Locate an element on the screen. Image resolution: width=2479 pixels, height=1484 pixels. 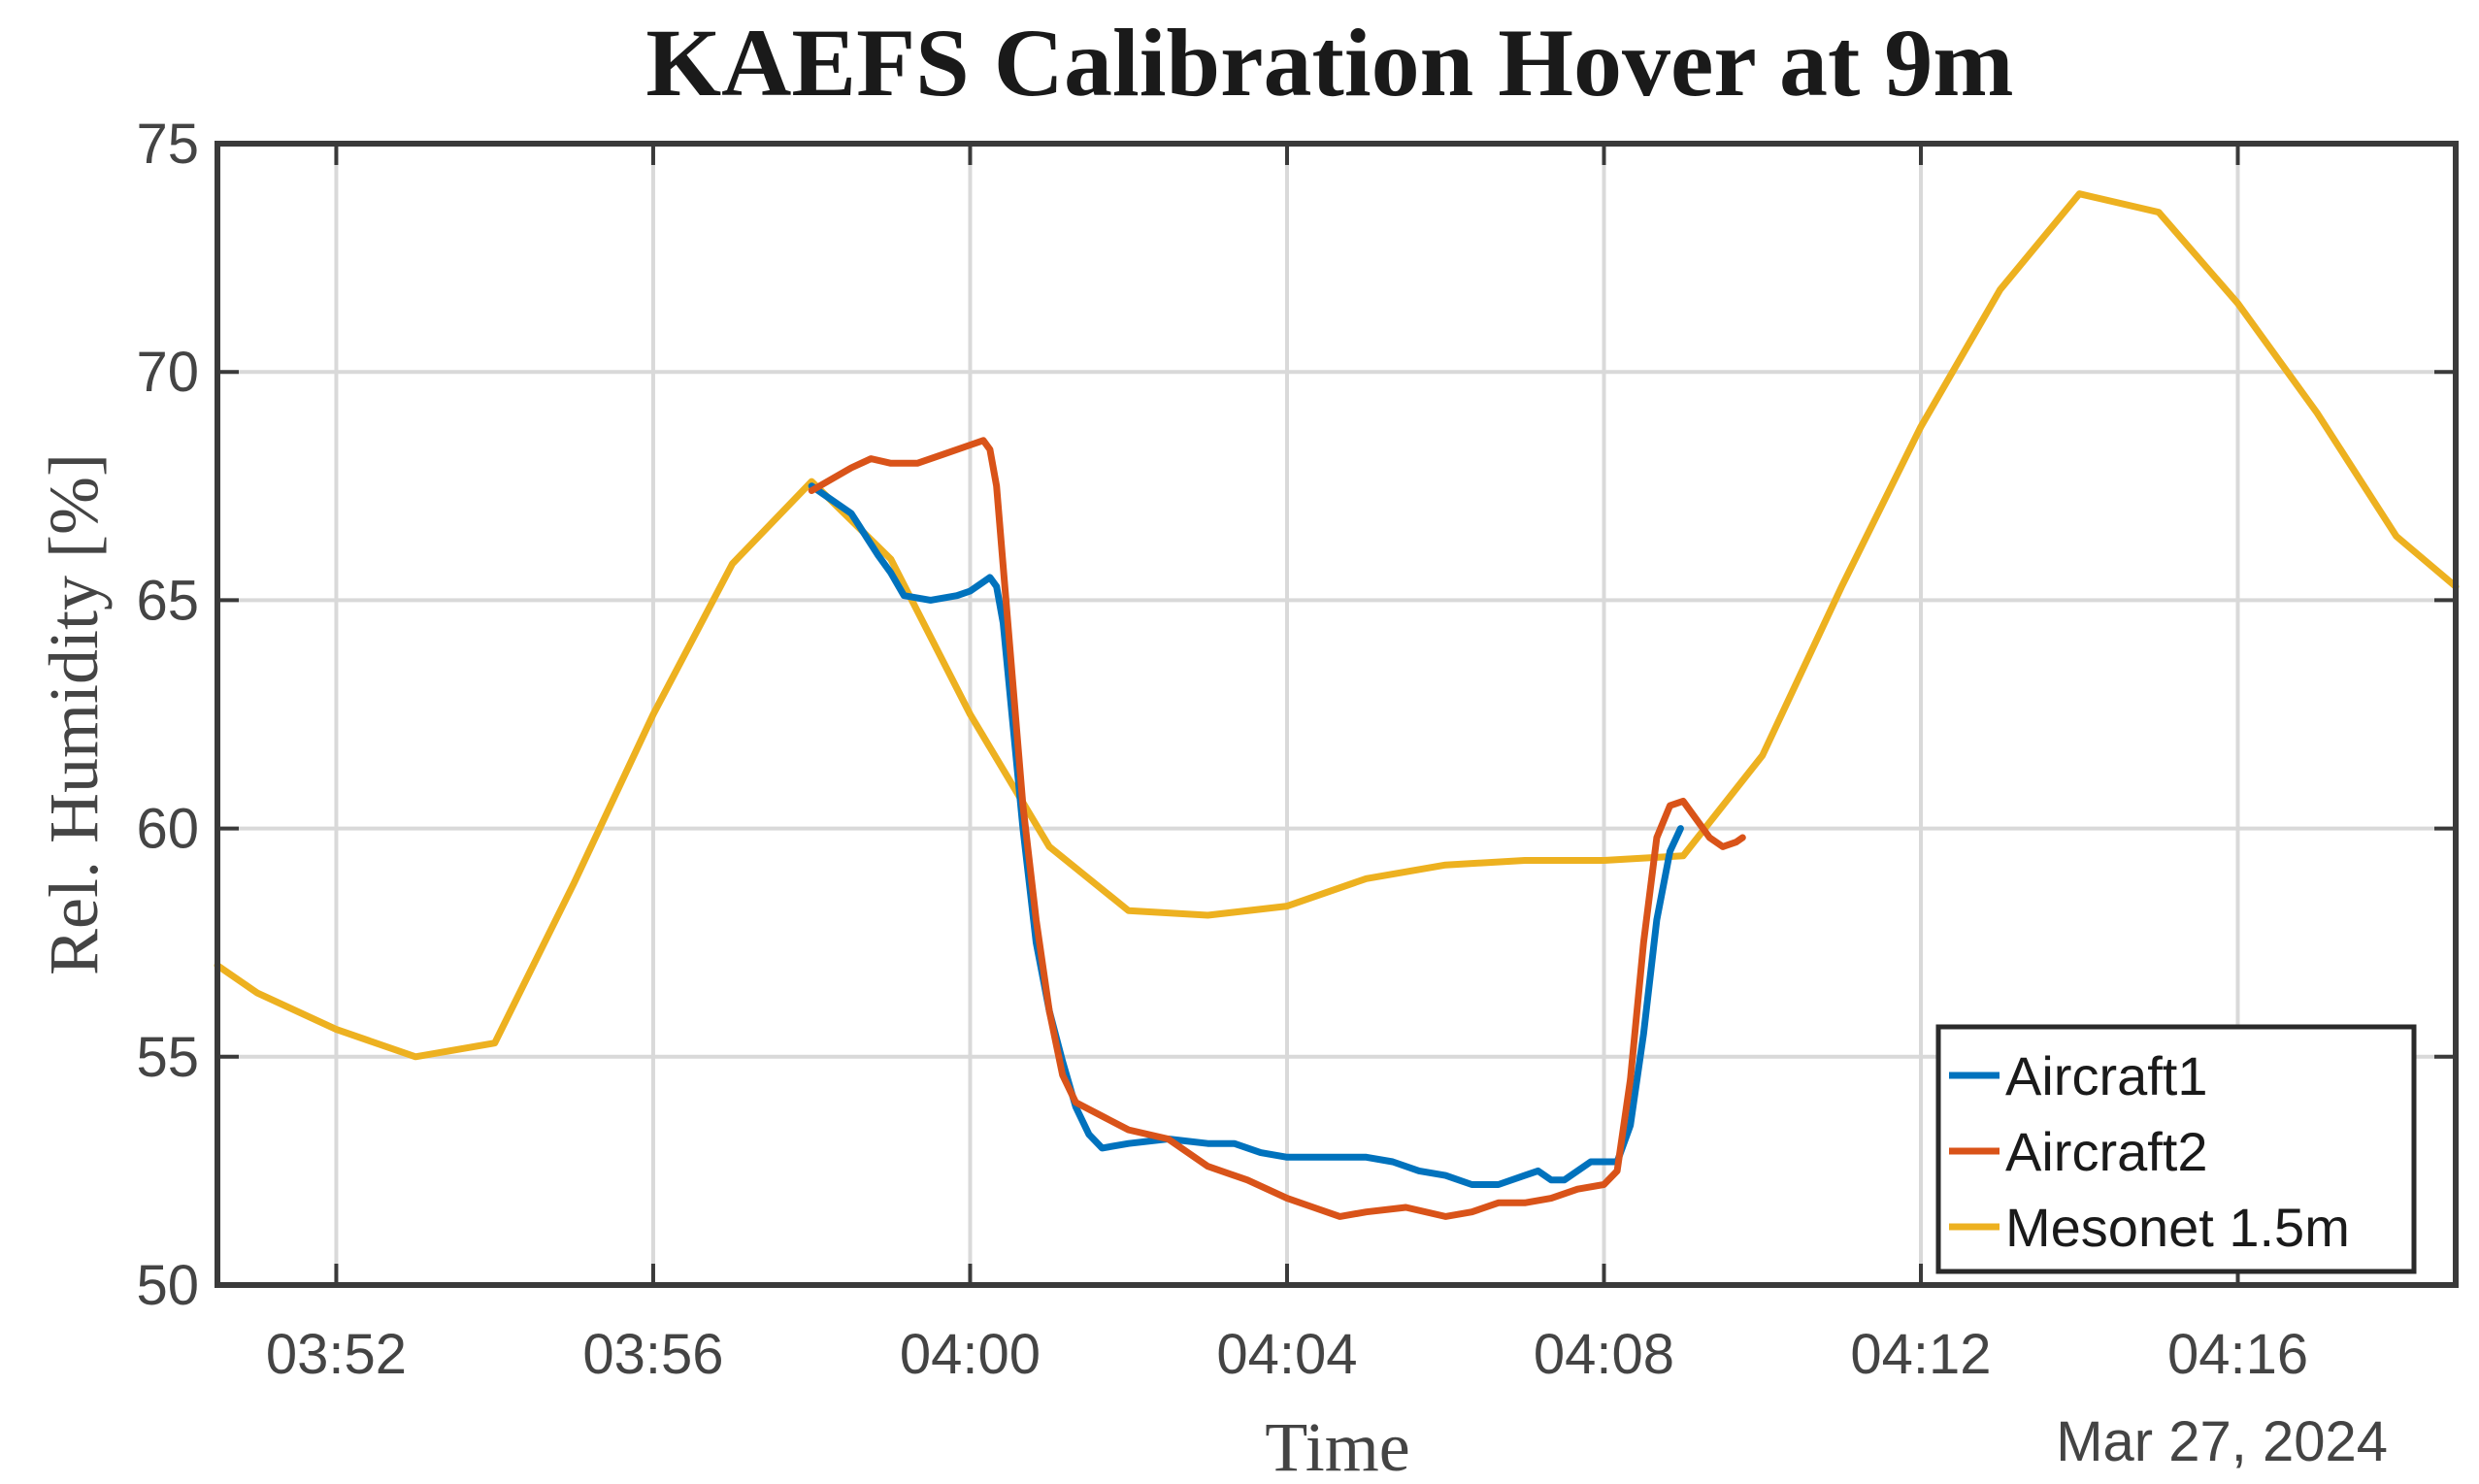
legend-label-aircraft1: Aircraft1 is located at coordinates (2106, 1075).